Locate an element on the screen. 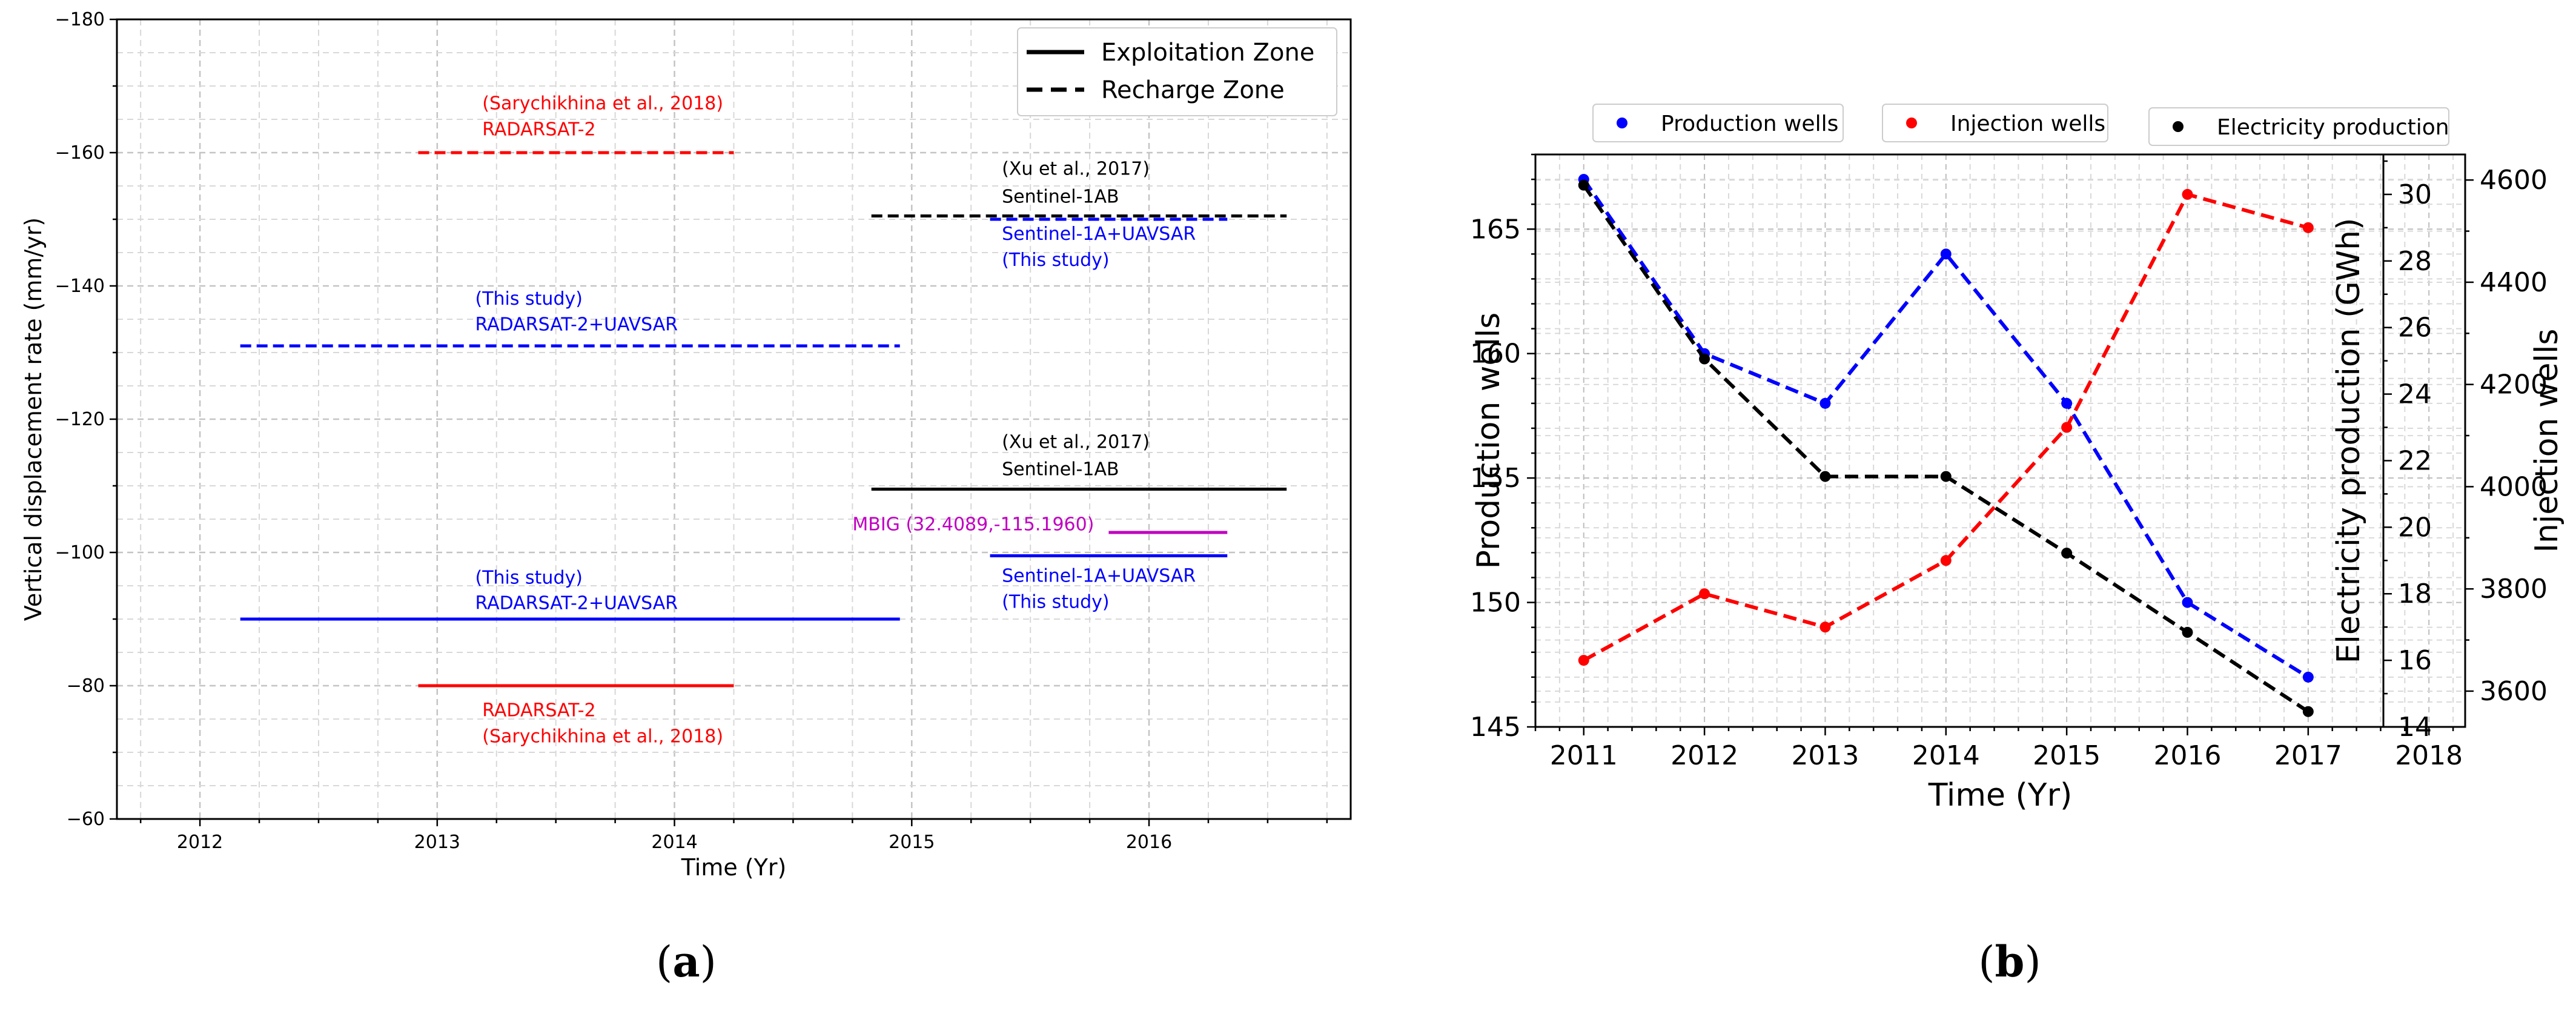 Image resolution: width=2576 pixels, height=1011 pixels. electricity-y-tick-label: 4200 is located at coordinates (2514, 385).